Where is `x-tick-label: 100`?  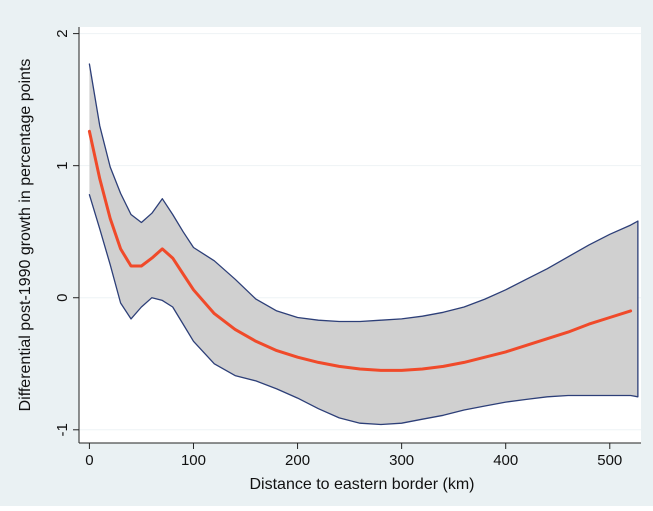
x-tick-label: 100 is located at coordinates (193, 460).